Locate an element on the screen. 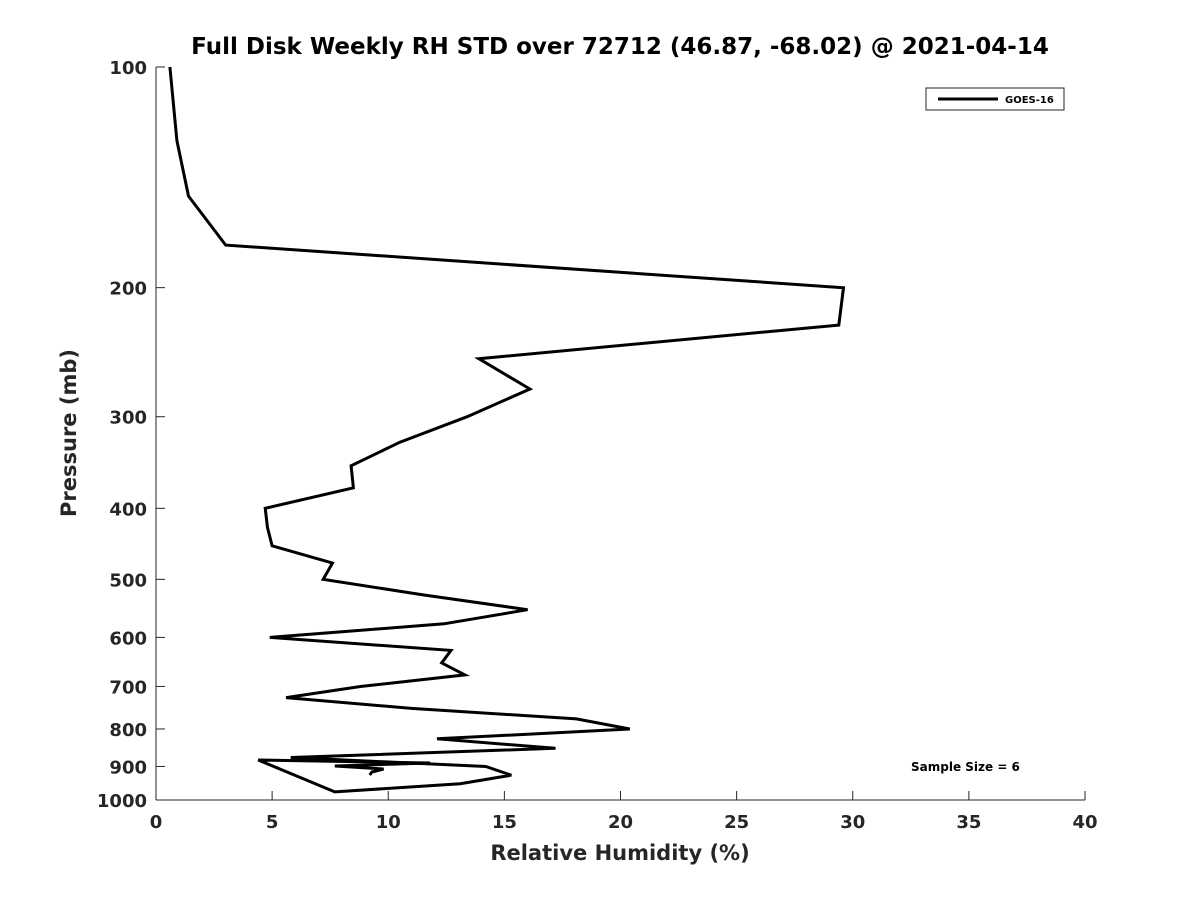 The width and height of the screenshot is (1200, 900). x-tick-label: 10 is located at coordinates (388, 822).